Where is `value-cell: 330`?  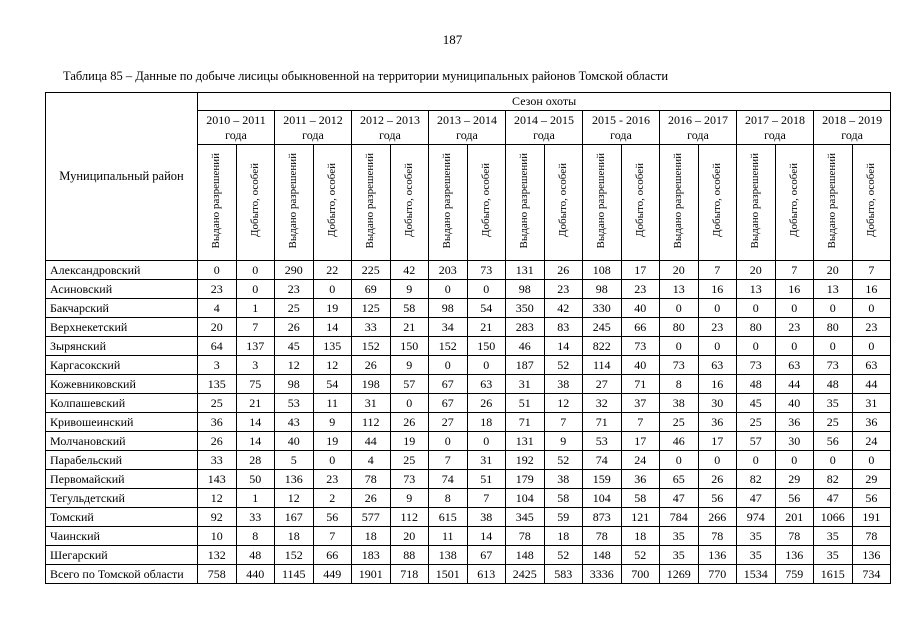
value-cell: 330 is located at coordinates (602, 308).